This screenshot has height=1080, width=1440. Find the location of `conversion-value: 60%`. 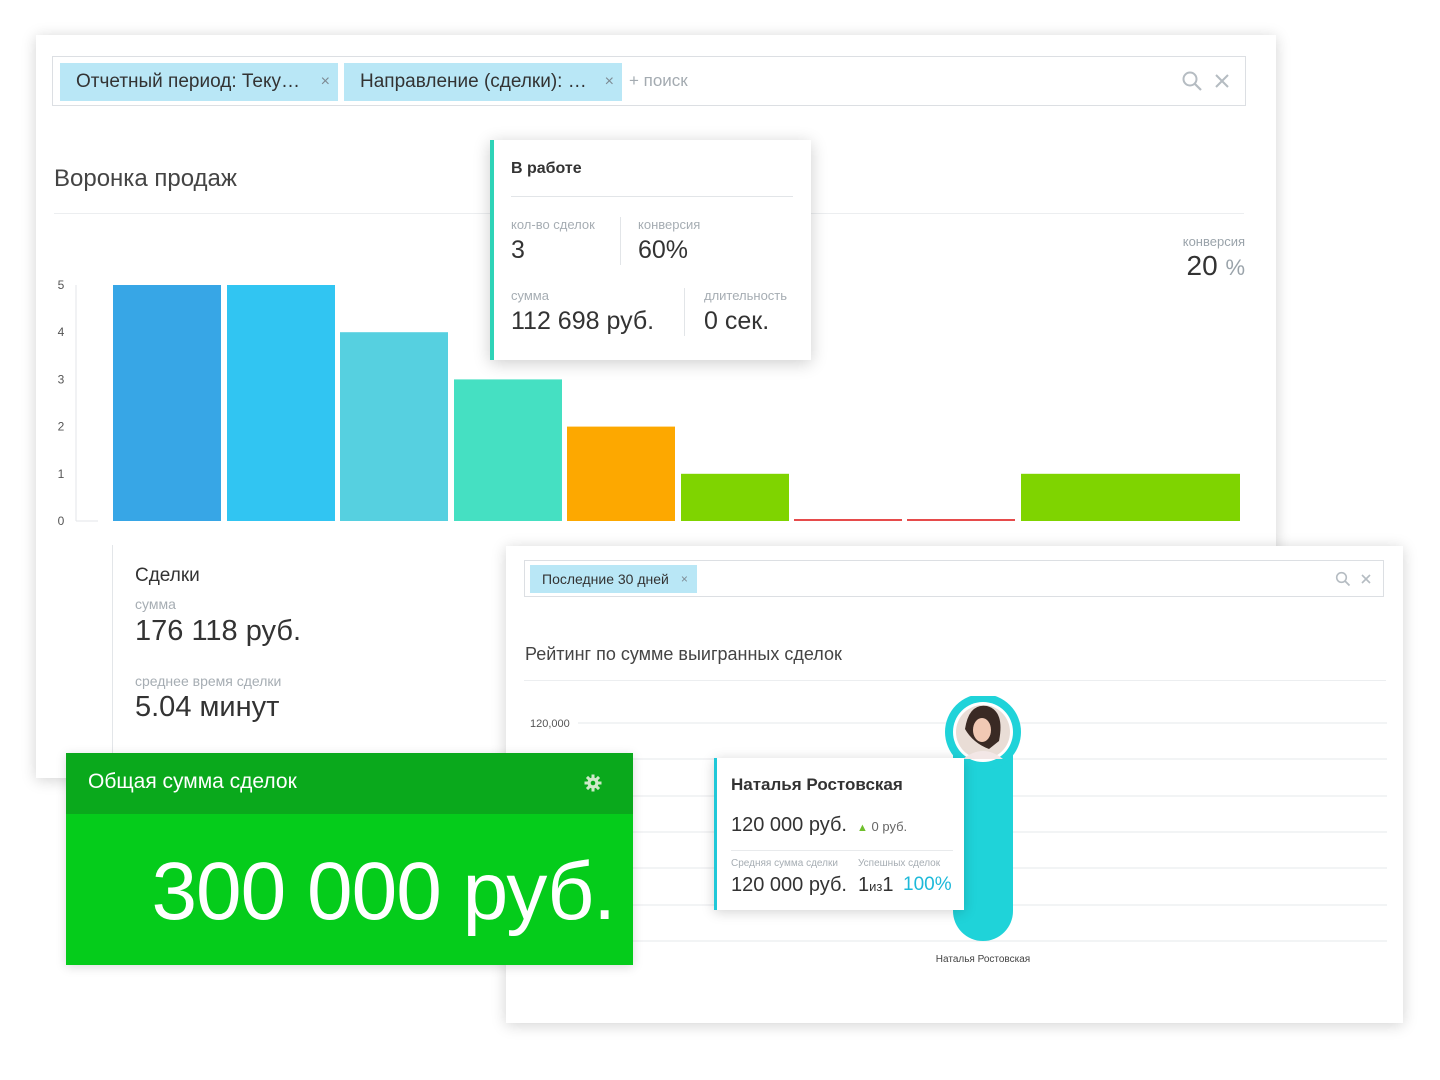

conversion-value: 60% is located at coordinates (663, 250).